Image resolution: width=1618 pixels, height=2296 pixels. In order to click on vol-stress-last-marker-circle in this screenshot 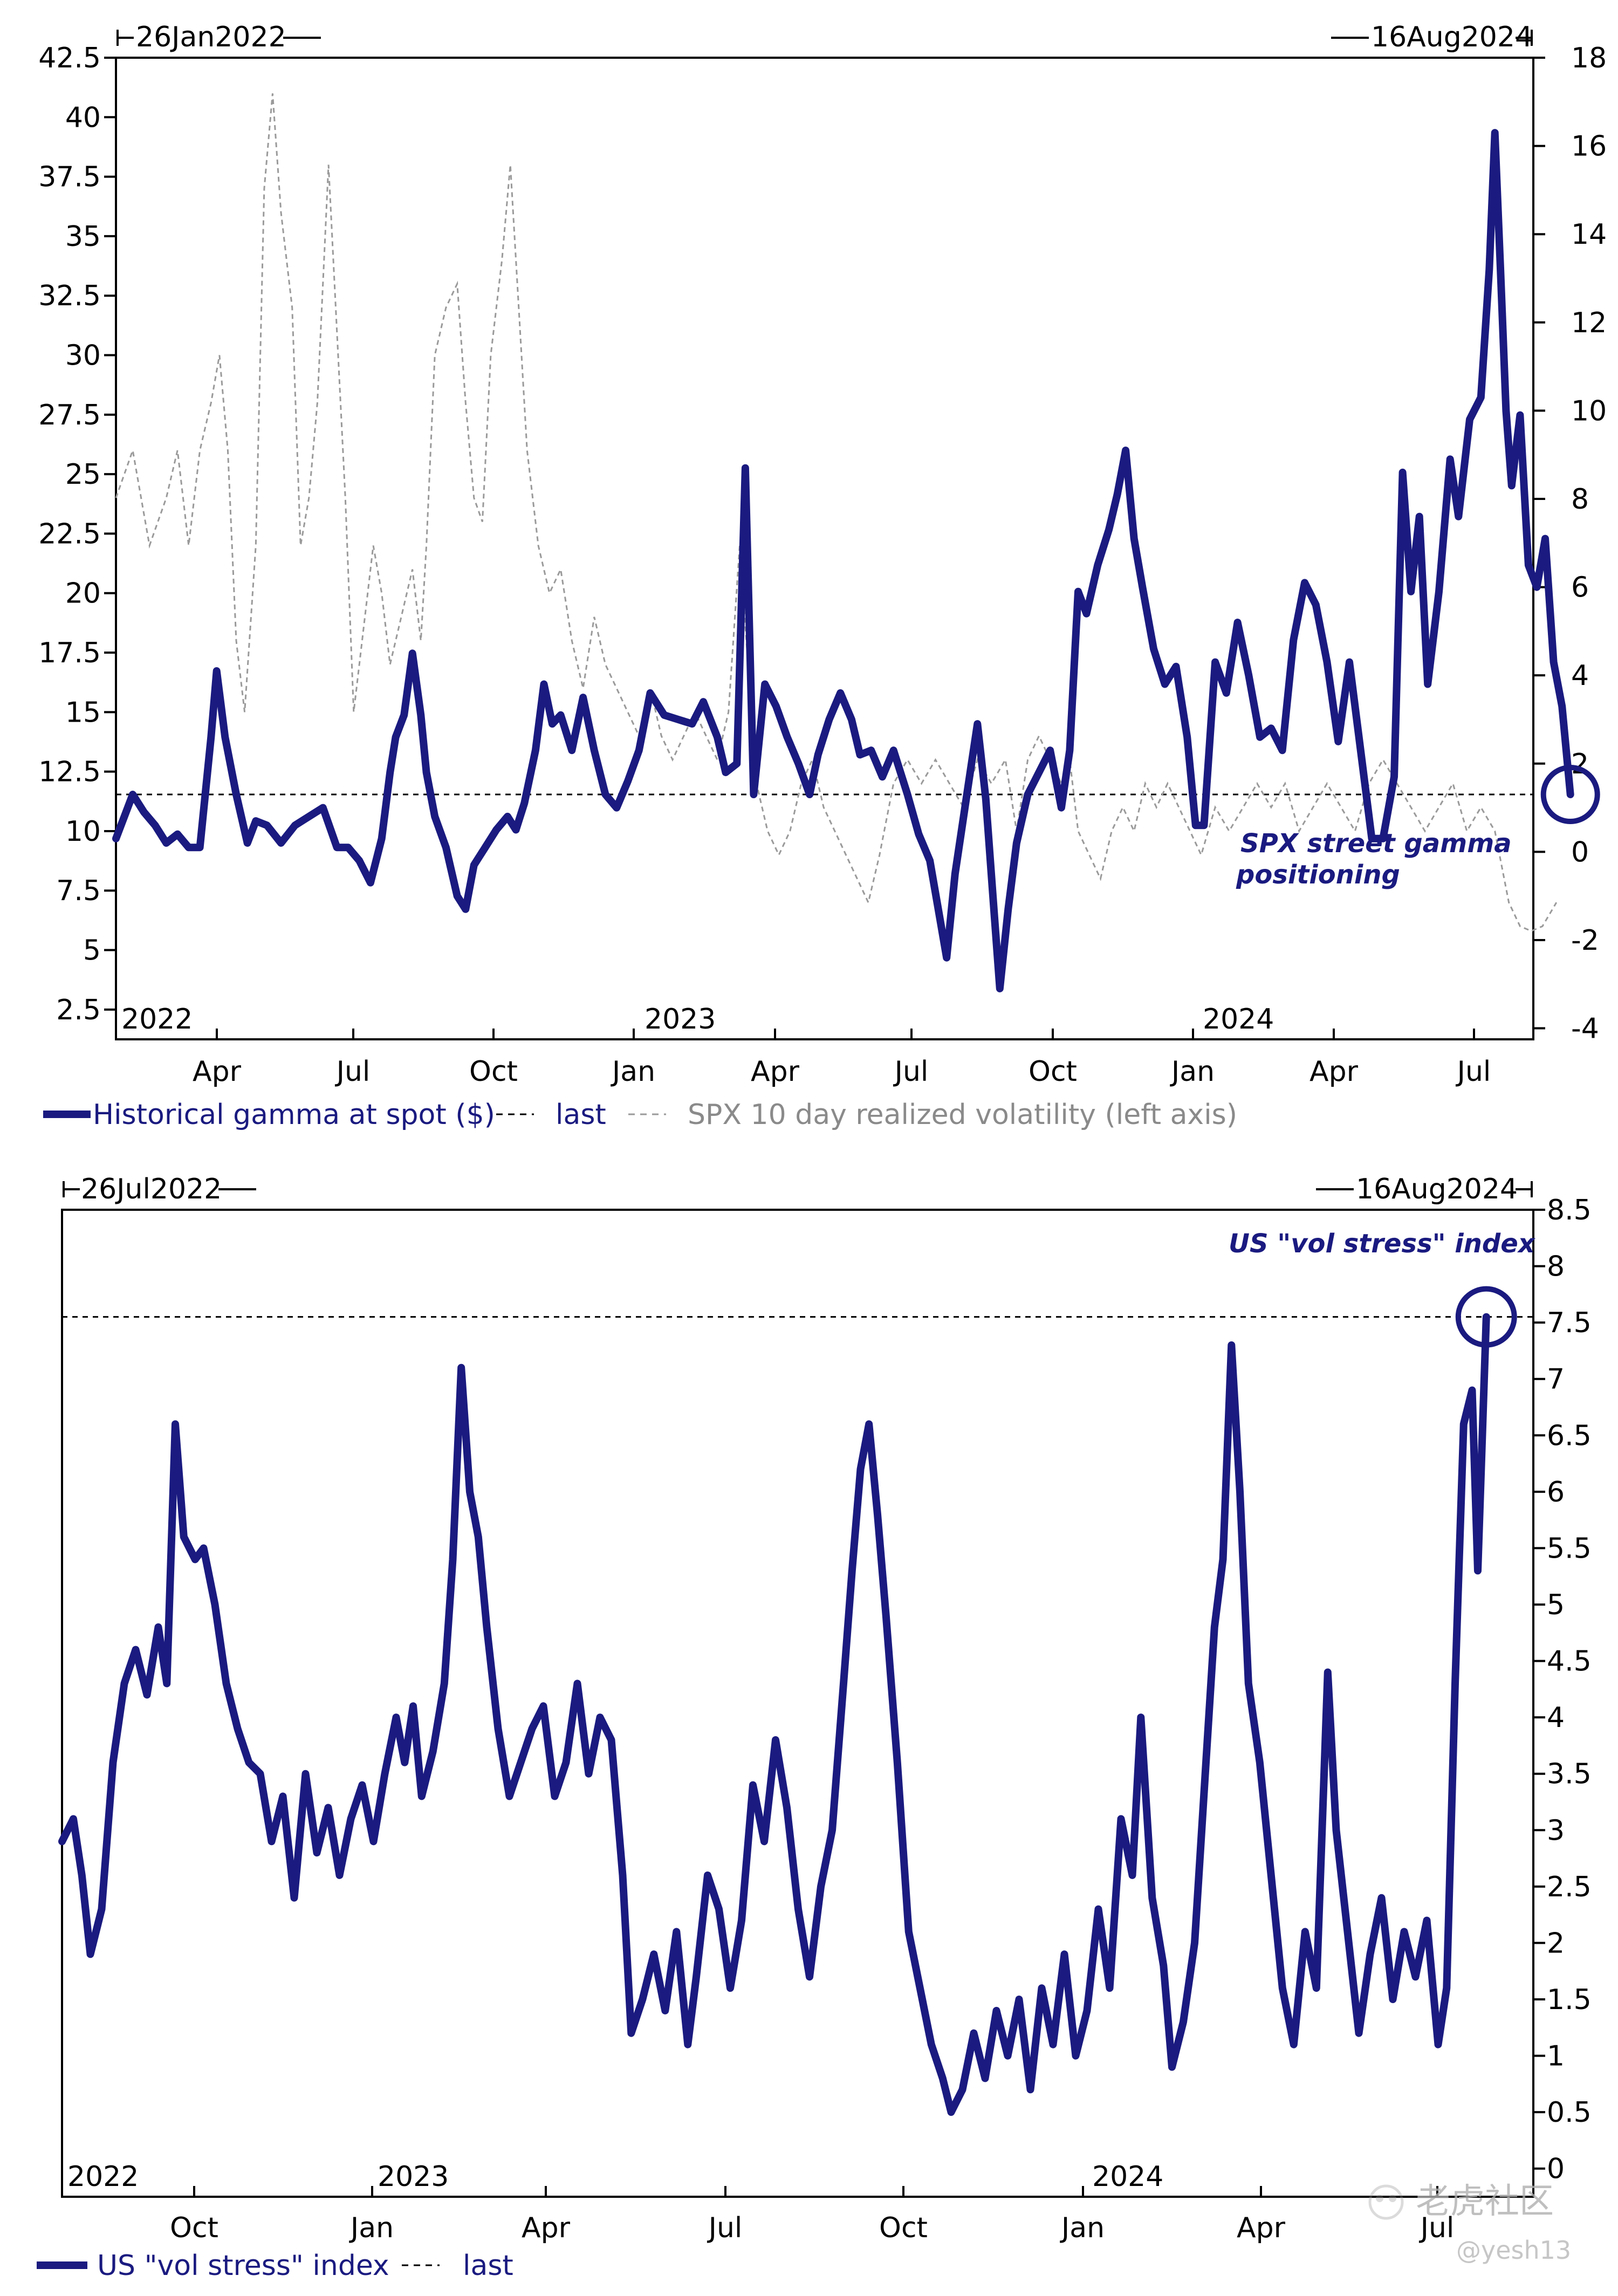, I will do `click(1486, 1317)`.